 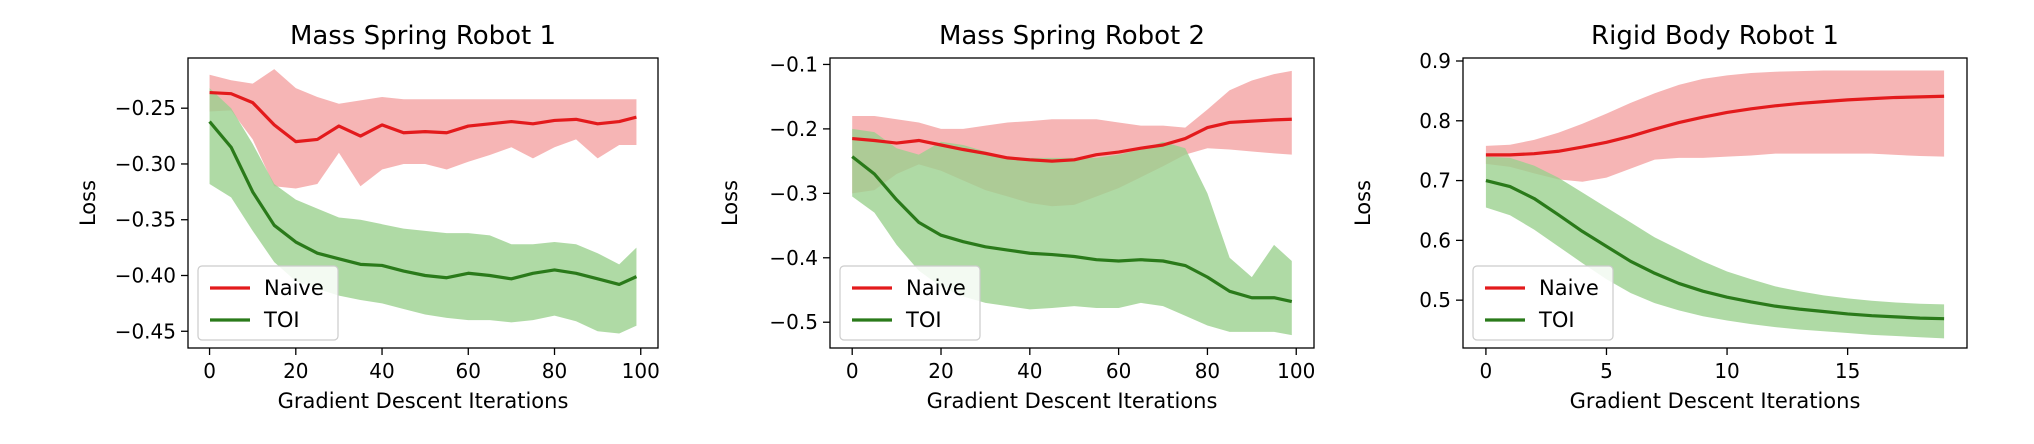 What do you see at coordinates (793, 258) in the screenshot?
I see `y-tick-label: −0.4` at bounding box center [793, 258].